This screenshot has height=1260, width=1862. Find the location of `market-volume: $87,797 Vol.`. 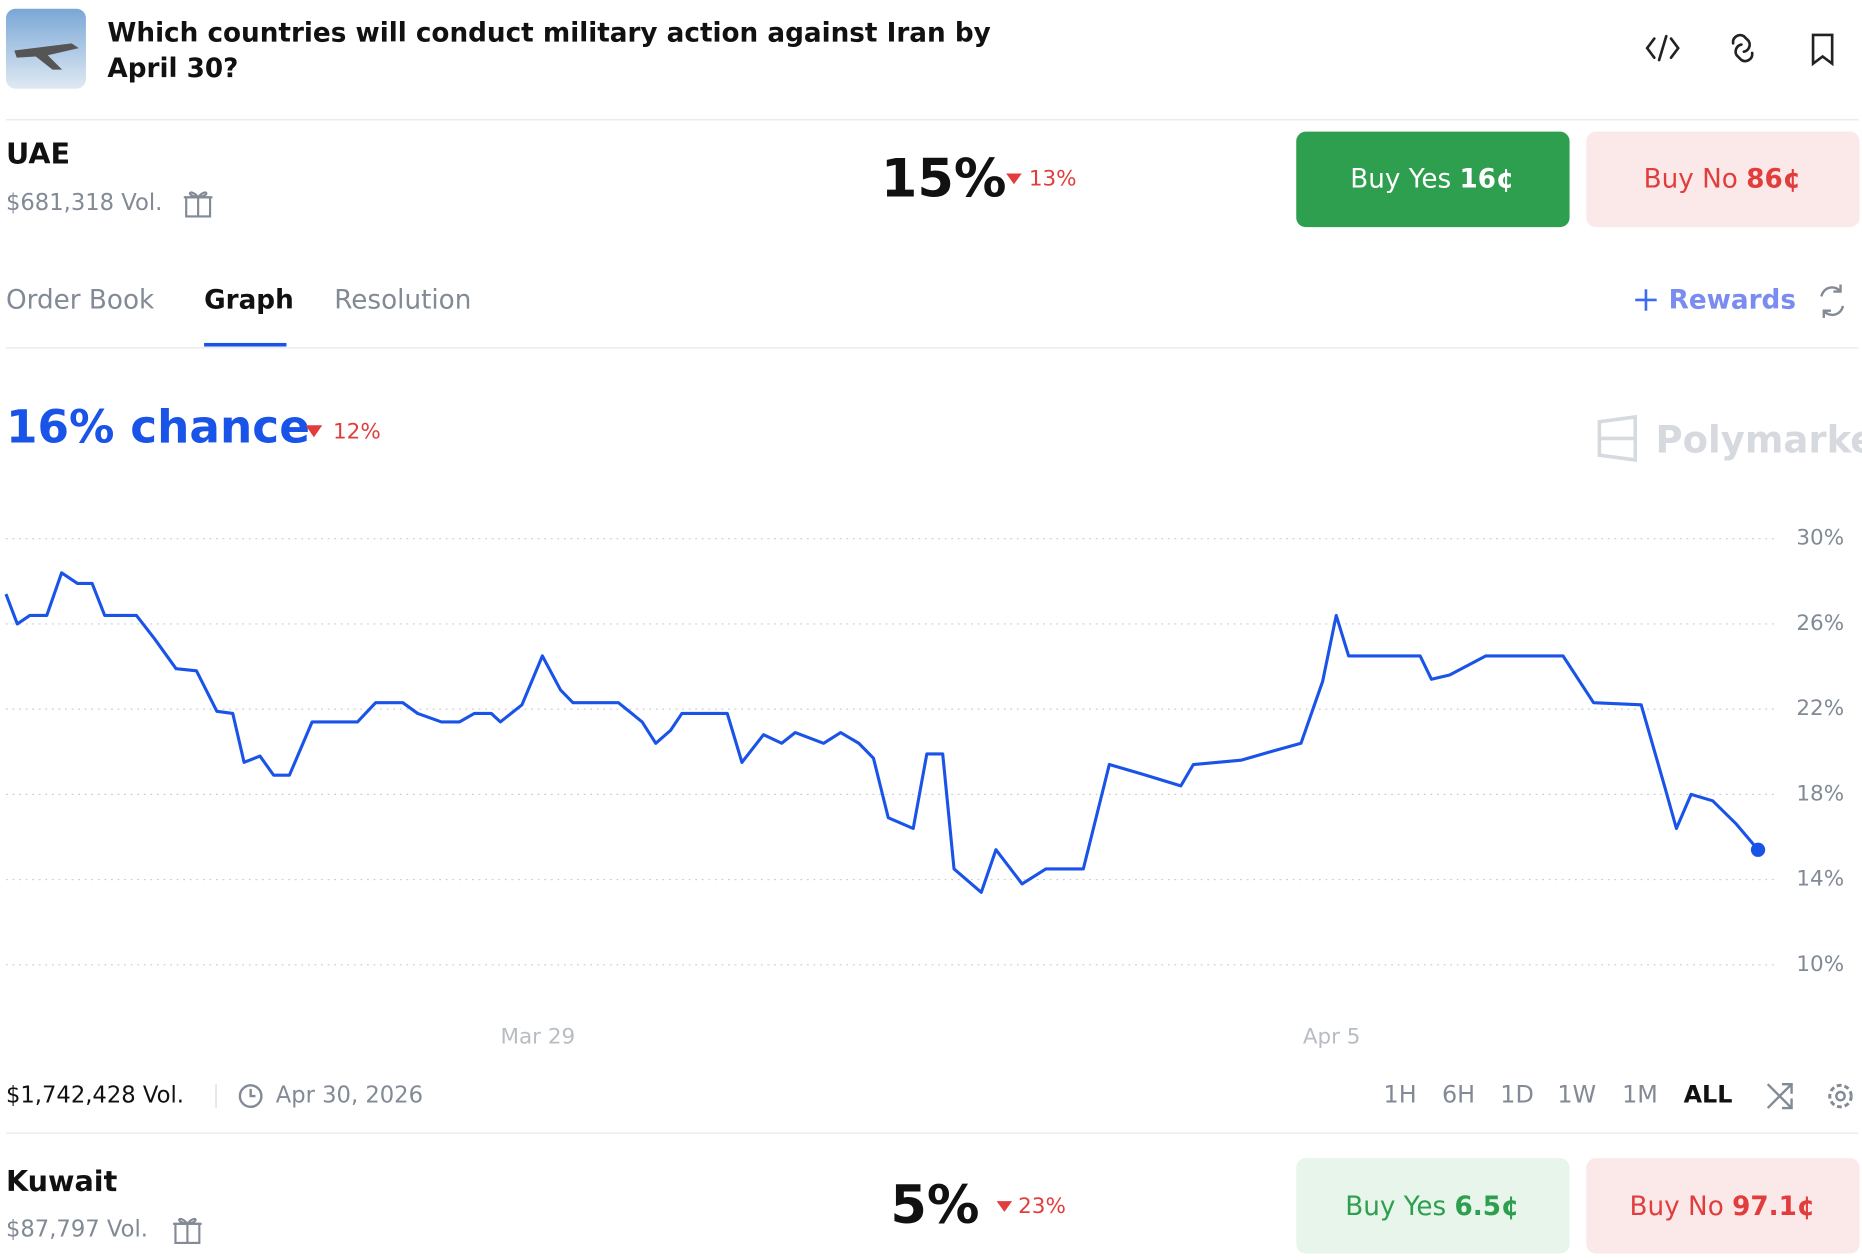

market-volume: $87,797 Vol. is located at coordinates (77, 1229).